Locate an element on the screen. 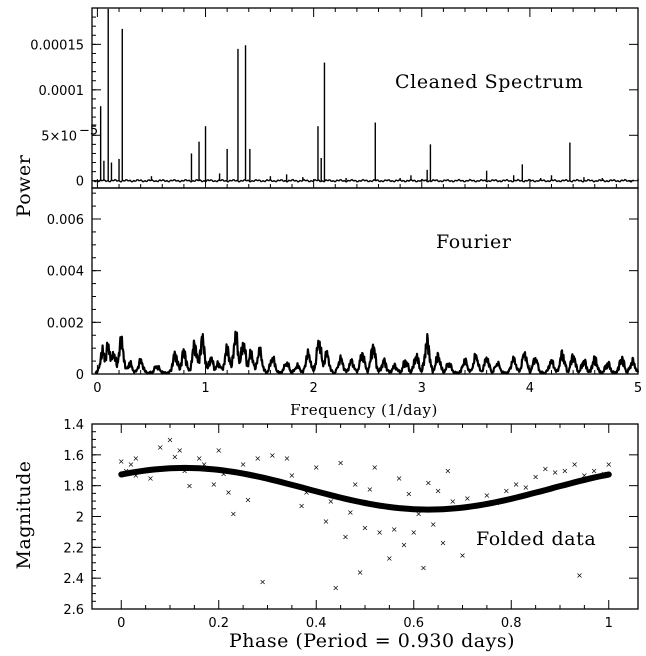 The height and width of the screenshot is (656, 646). magnitude-ytick-label: 1.4 is located at coordinates (73, 425).